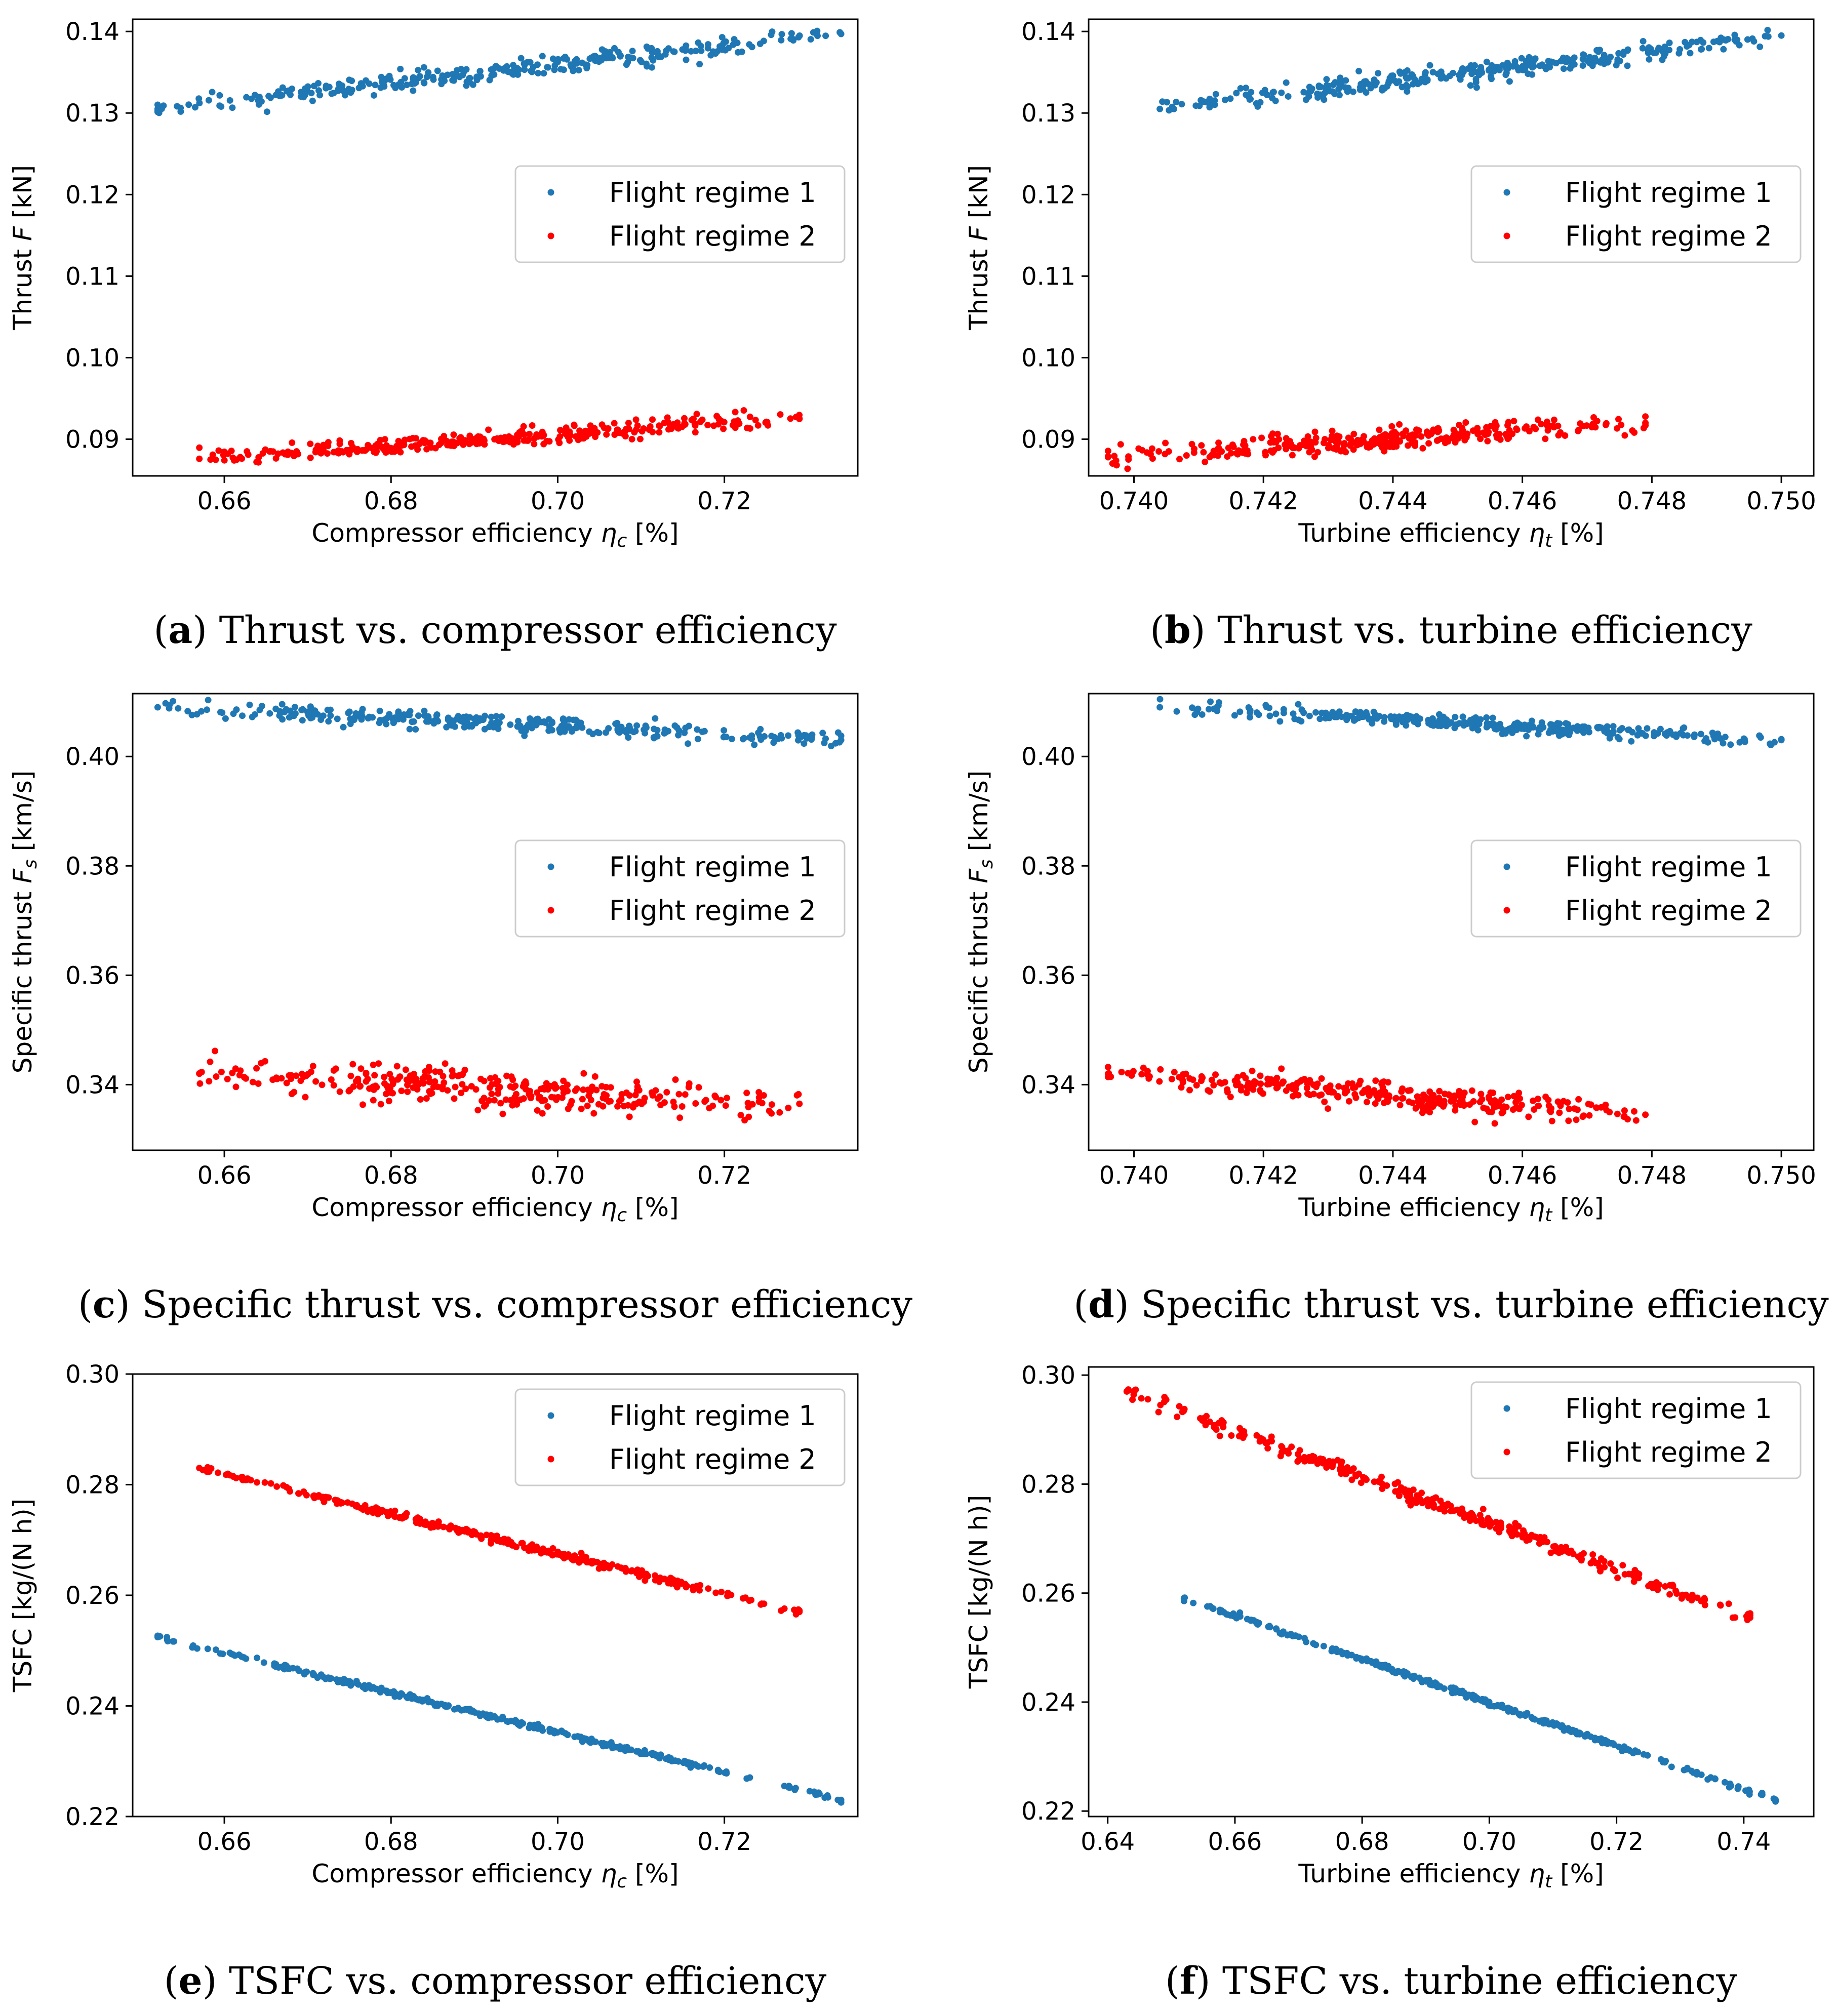 Image resolution: width=1837 pixels, height=2016 pixels. Describe the element at coordinates (1781, 1175) in the screenshot. I see `x-tick-label: 0.750` at that location.